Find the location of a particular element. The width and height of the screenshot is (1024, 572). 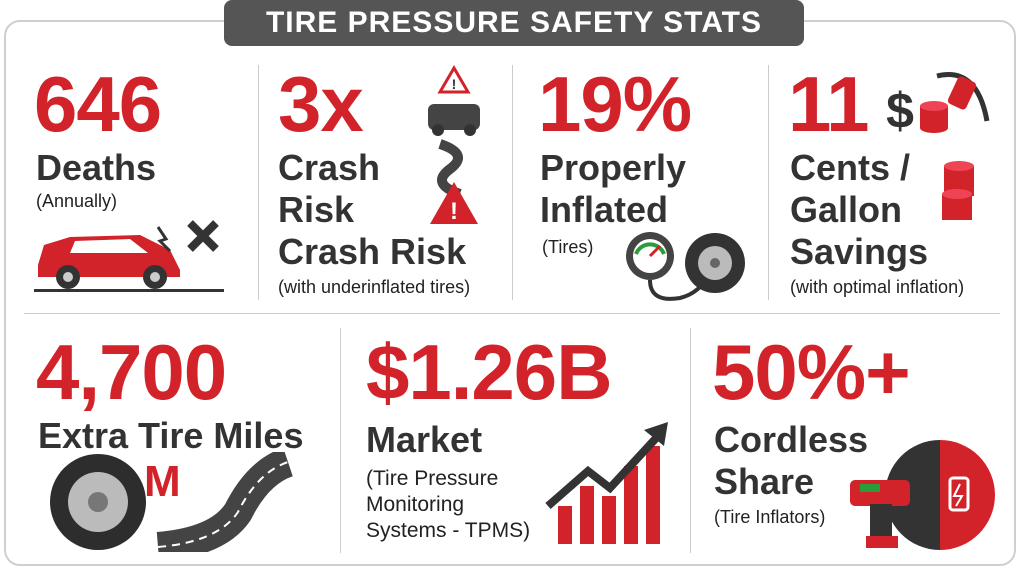

stat-number: 11 is located at coordinates (828, 104).